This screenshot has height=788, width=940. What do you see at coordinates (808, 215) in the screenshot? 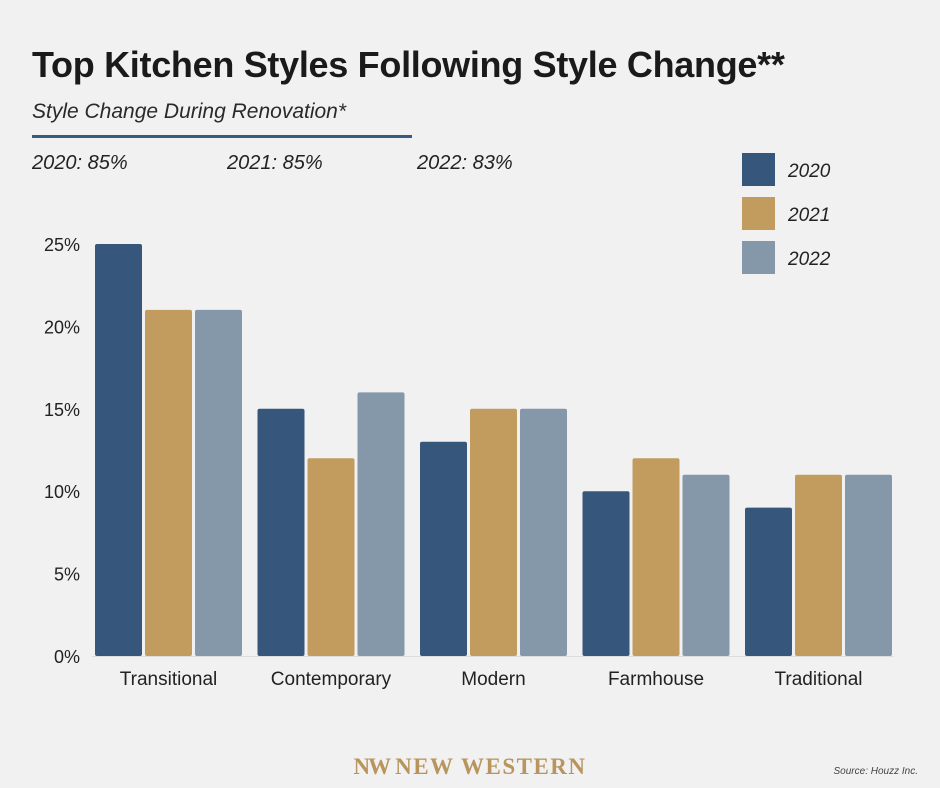
I see `legend-label-2021: 2021` at bounding box center [808, 215].